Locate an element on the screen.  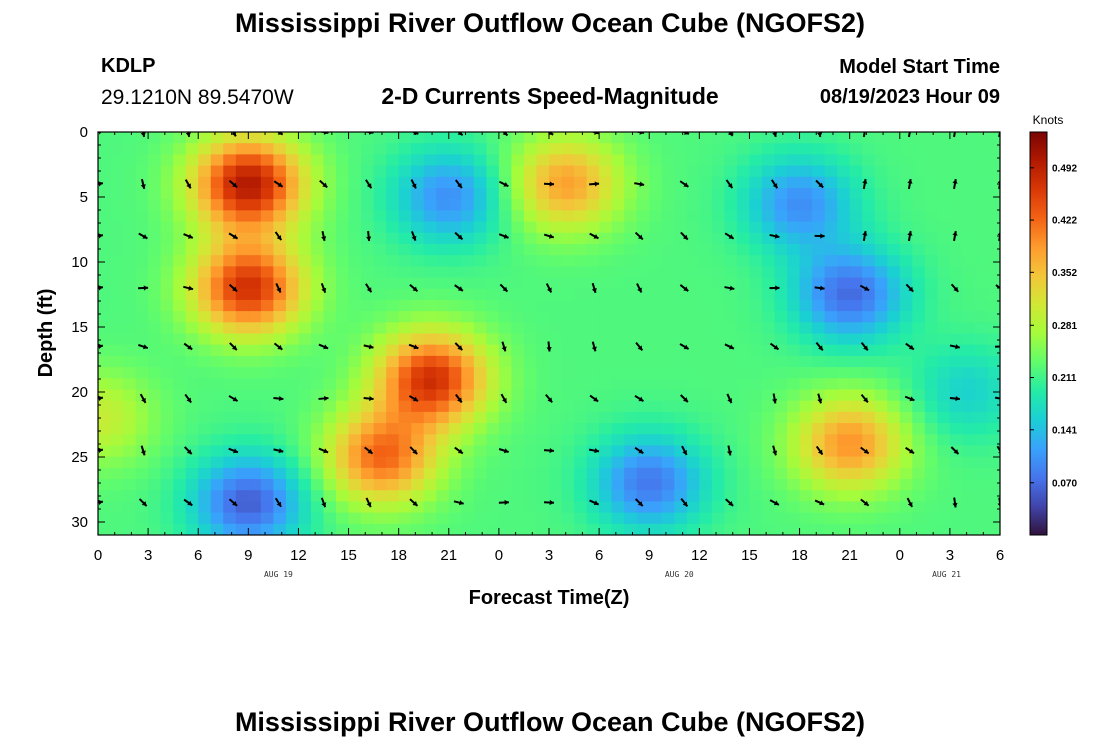
x-tick-label: 3 is located at coordinates (950, 555).